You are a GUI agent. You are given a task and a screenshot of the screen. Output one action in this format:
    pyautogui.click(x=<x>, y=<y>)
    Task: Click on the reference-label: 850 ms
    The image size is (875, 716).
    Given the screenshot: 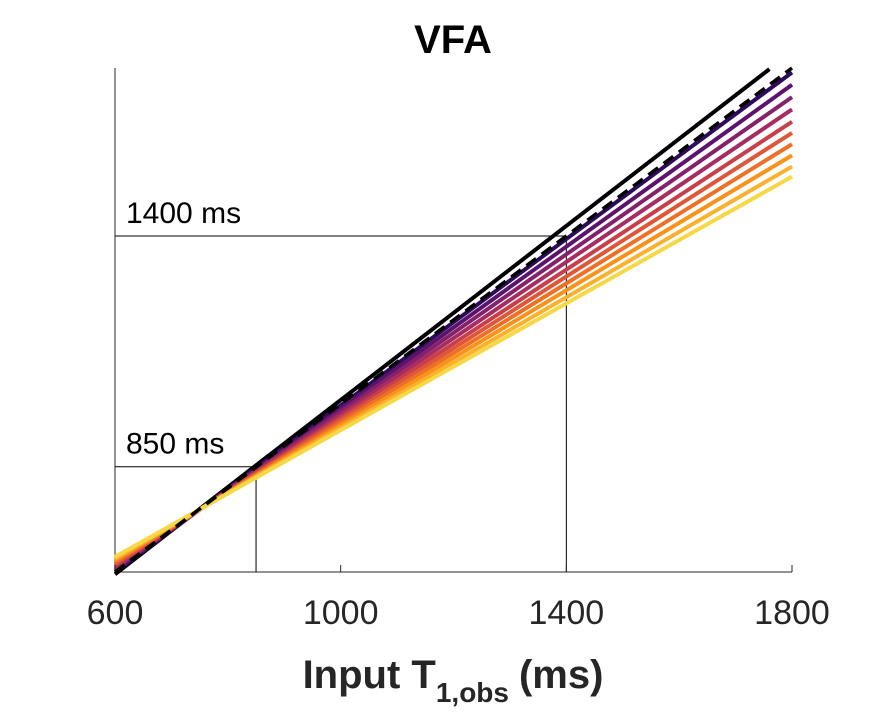 What is the action you would take?
    pyautogui.click(x=175, y=444)
    